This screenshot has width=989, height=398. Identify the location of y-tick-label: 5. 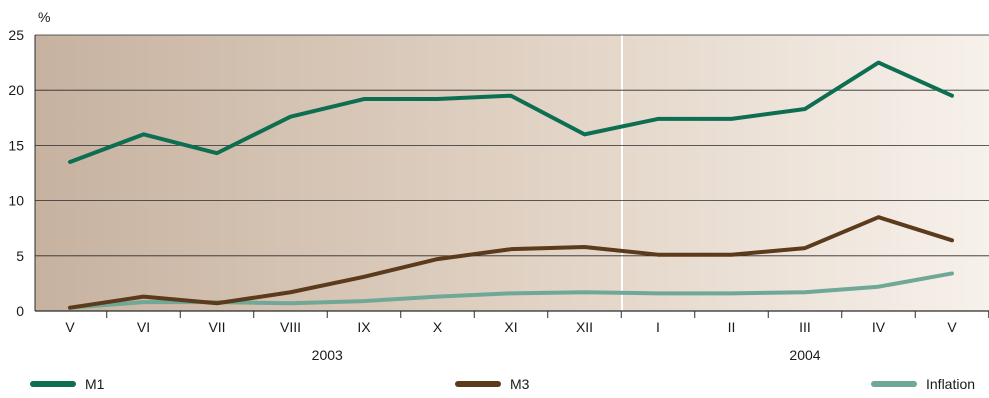
(20, 256).